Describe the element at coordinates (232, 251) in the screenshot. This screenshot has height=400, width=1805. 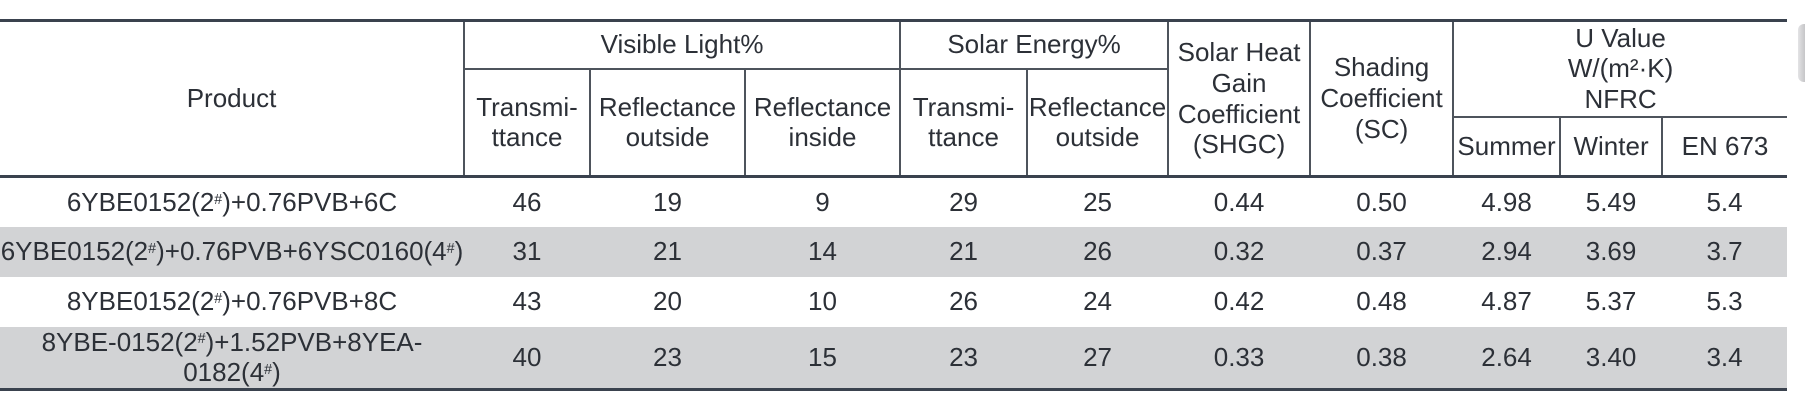
I see `product-cell: 6YBE0152(2#)+0.76PVB+6YSC0160(4#)` at that location.